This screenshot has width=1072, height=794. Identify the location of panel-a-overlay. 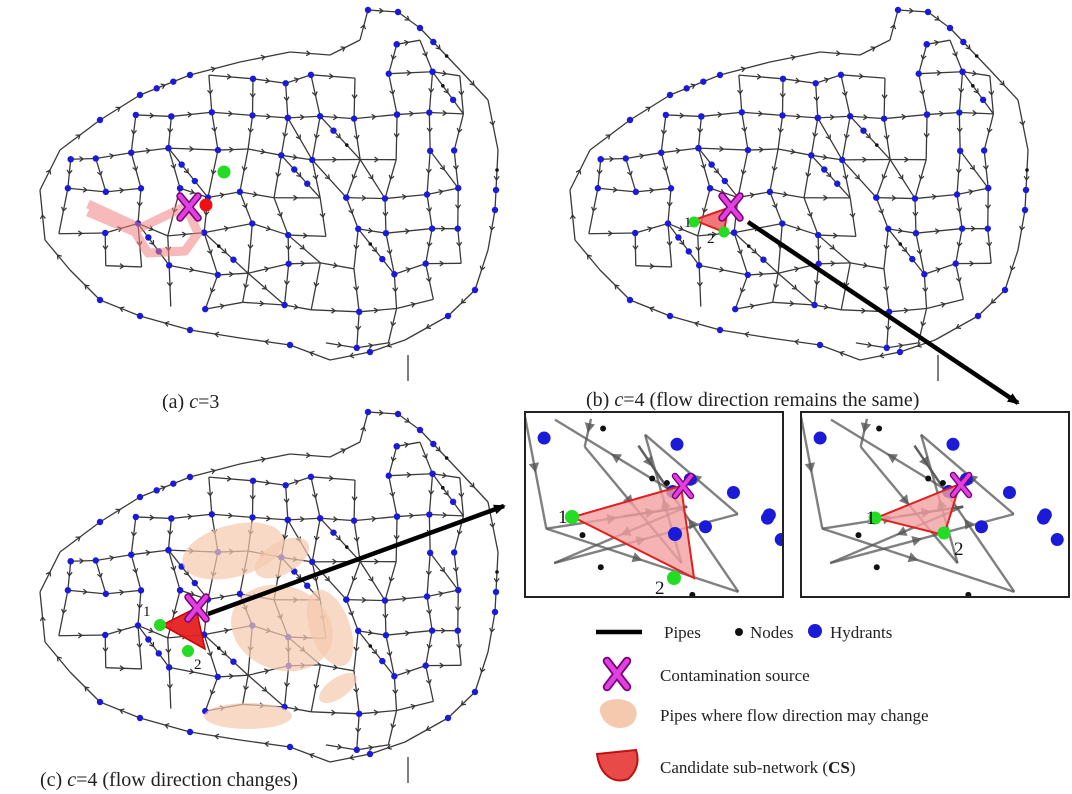
(158, 211).